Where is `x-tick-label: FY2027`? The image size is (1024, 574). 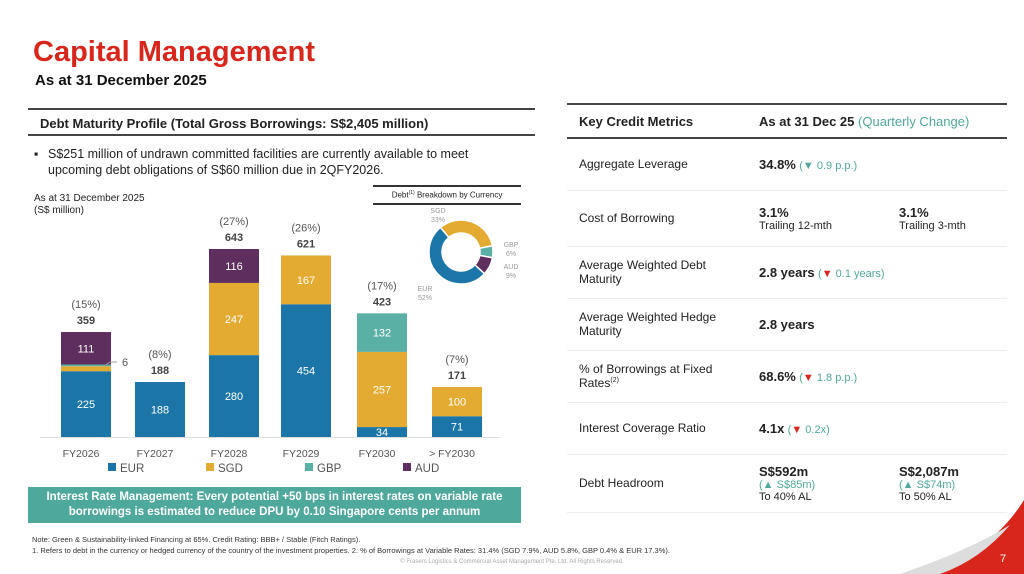 x-tick-label: FY2027 is located at coordinates (155, 454).